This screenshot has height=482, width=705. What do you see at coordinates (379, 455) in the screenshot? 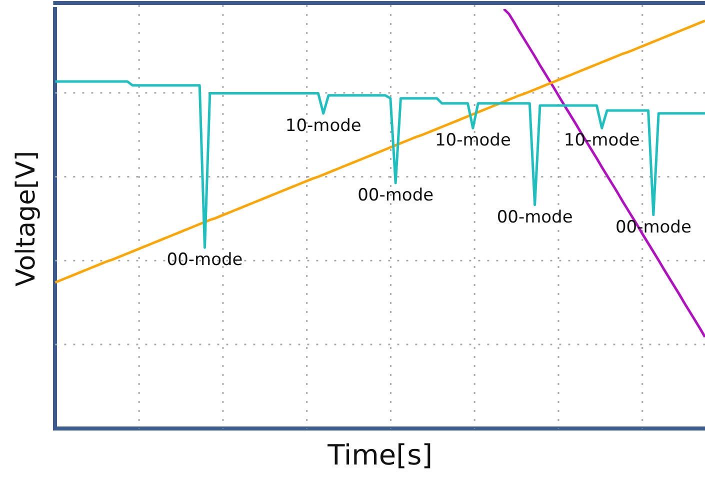
I see `x-axis-title: Time[s]` at bounding box center [379, 455].